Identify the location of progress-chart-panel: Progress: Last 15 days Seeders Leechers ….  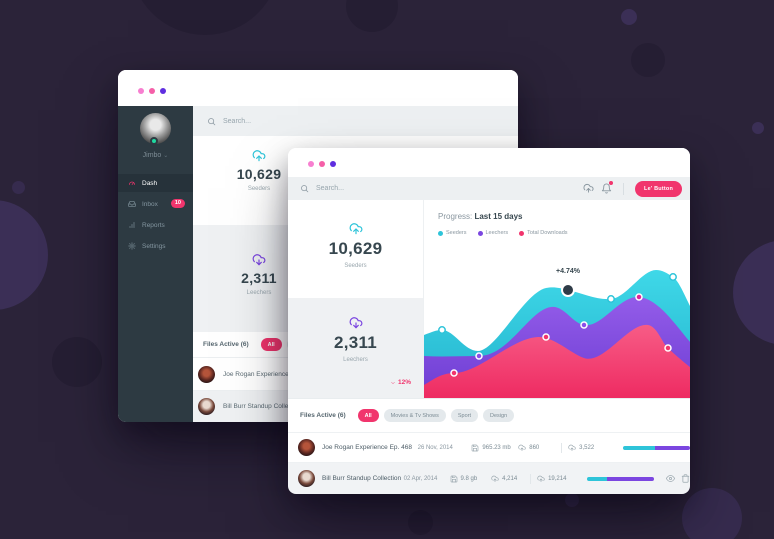
(556, 299).